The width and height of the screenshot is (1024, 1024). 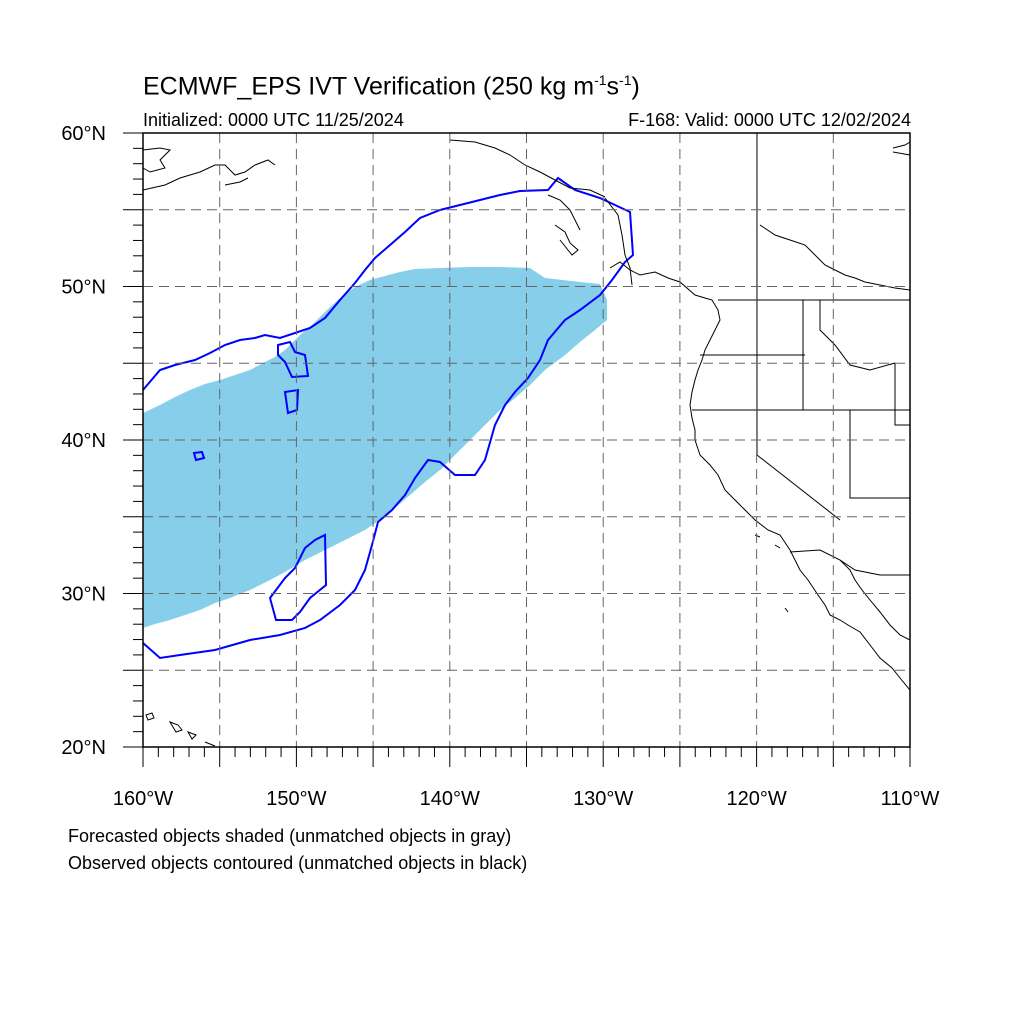 I want to click on islands, so click(x=467, y=640).